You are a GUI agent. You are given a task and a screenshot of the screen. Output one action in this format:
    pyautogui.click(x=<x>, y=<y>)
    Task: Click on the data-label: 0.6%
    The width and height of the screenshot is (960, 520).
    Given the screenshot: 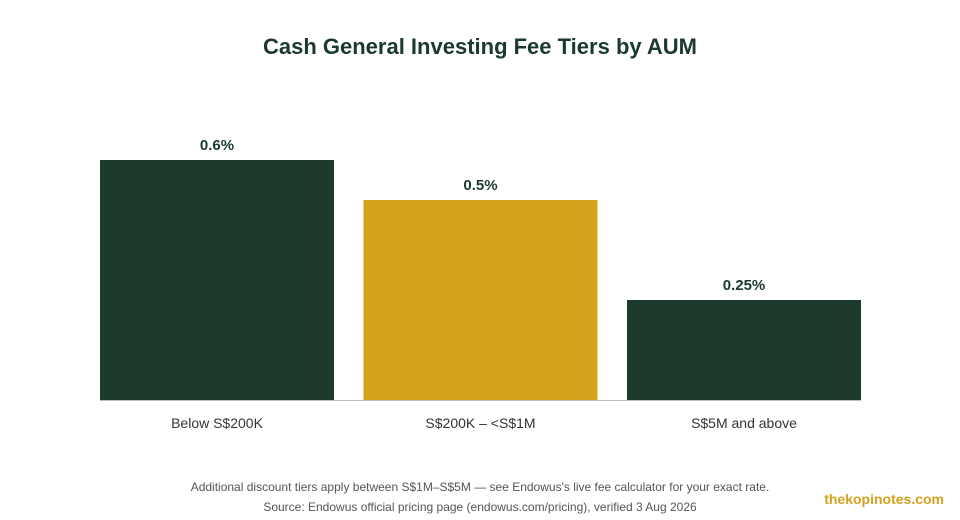 What is the action you would take?
    pyautogui.click(x=217, y=145)
    